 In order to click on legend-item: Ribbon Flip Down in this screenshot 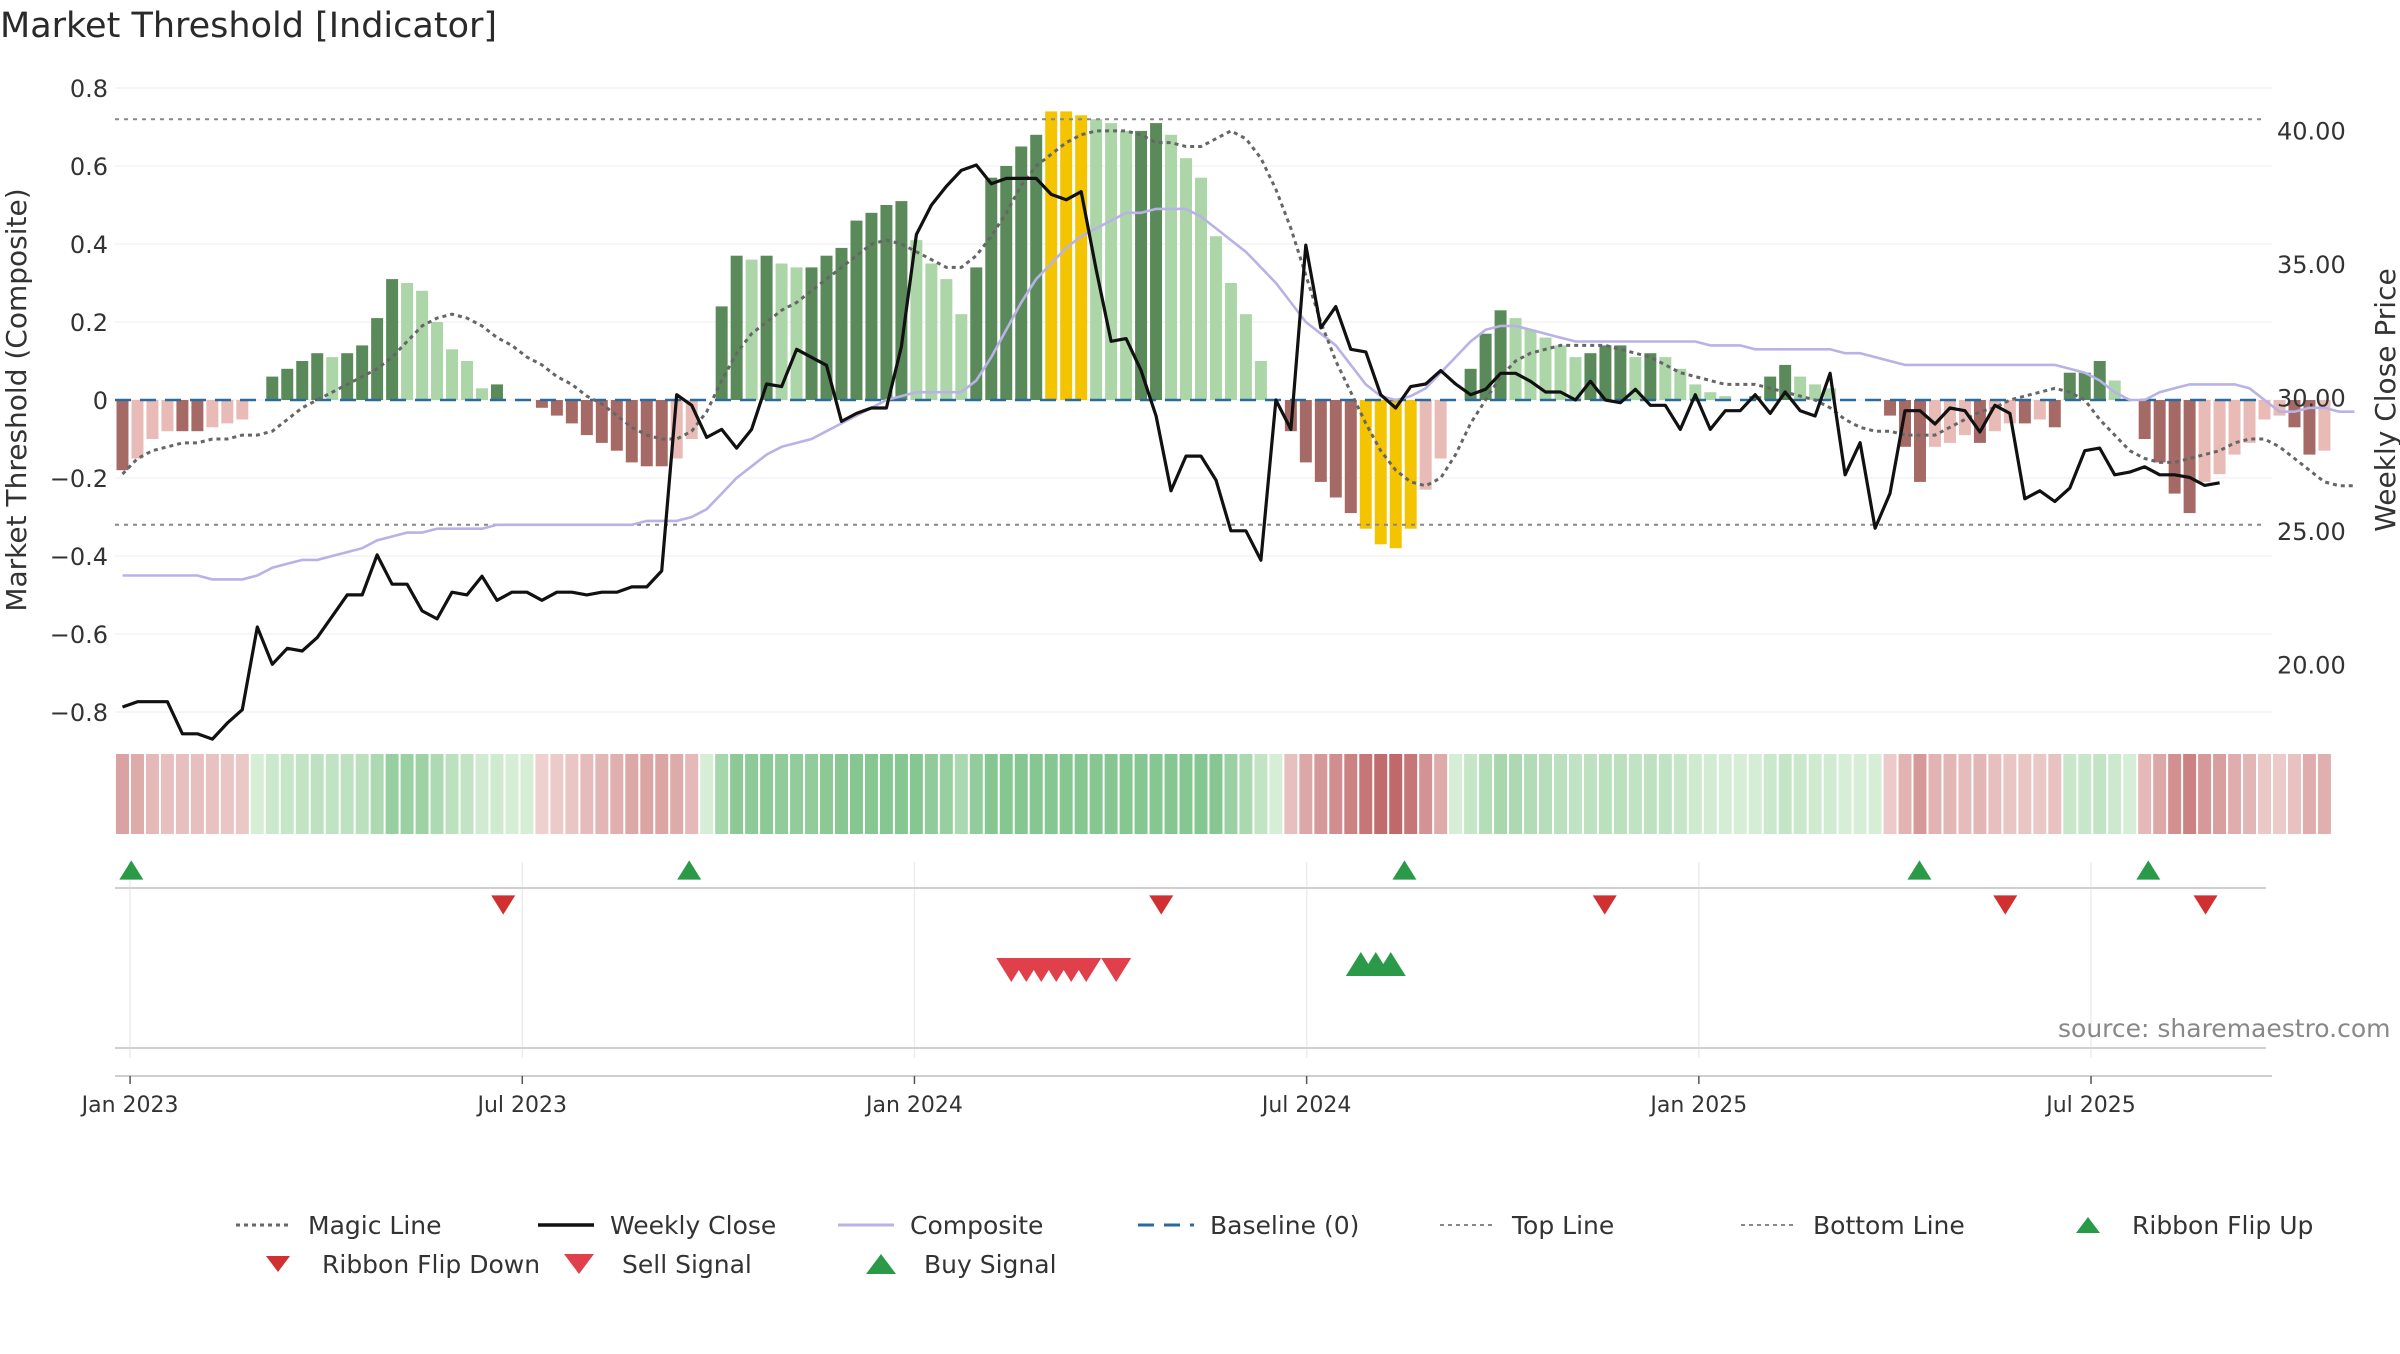, I will do `click(403, 1264)`.